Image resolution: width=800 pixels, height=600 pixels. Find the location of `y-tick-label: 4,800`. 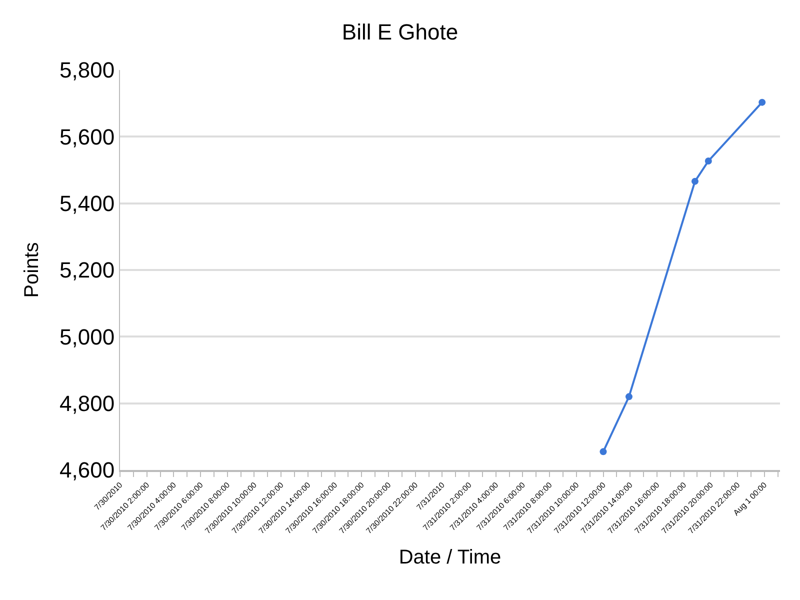

y-tick-label: 4,800 is located at coordinates (87, 403).